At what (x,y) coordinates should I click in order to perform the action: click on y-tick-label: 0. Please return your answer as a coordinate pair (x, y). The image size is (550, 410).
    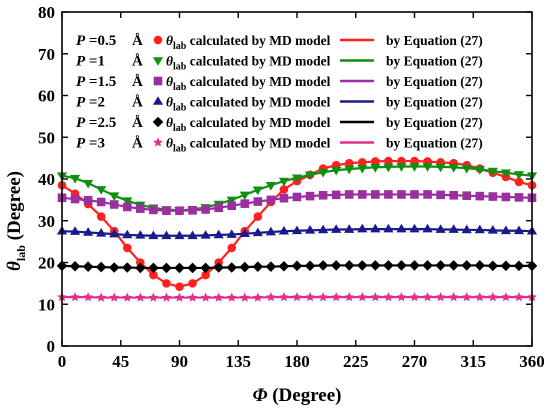
    Looking at the image, I should click on (51, 346).